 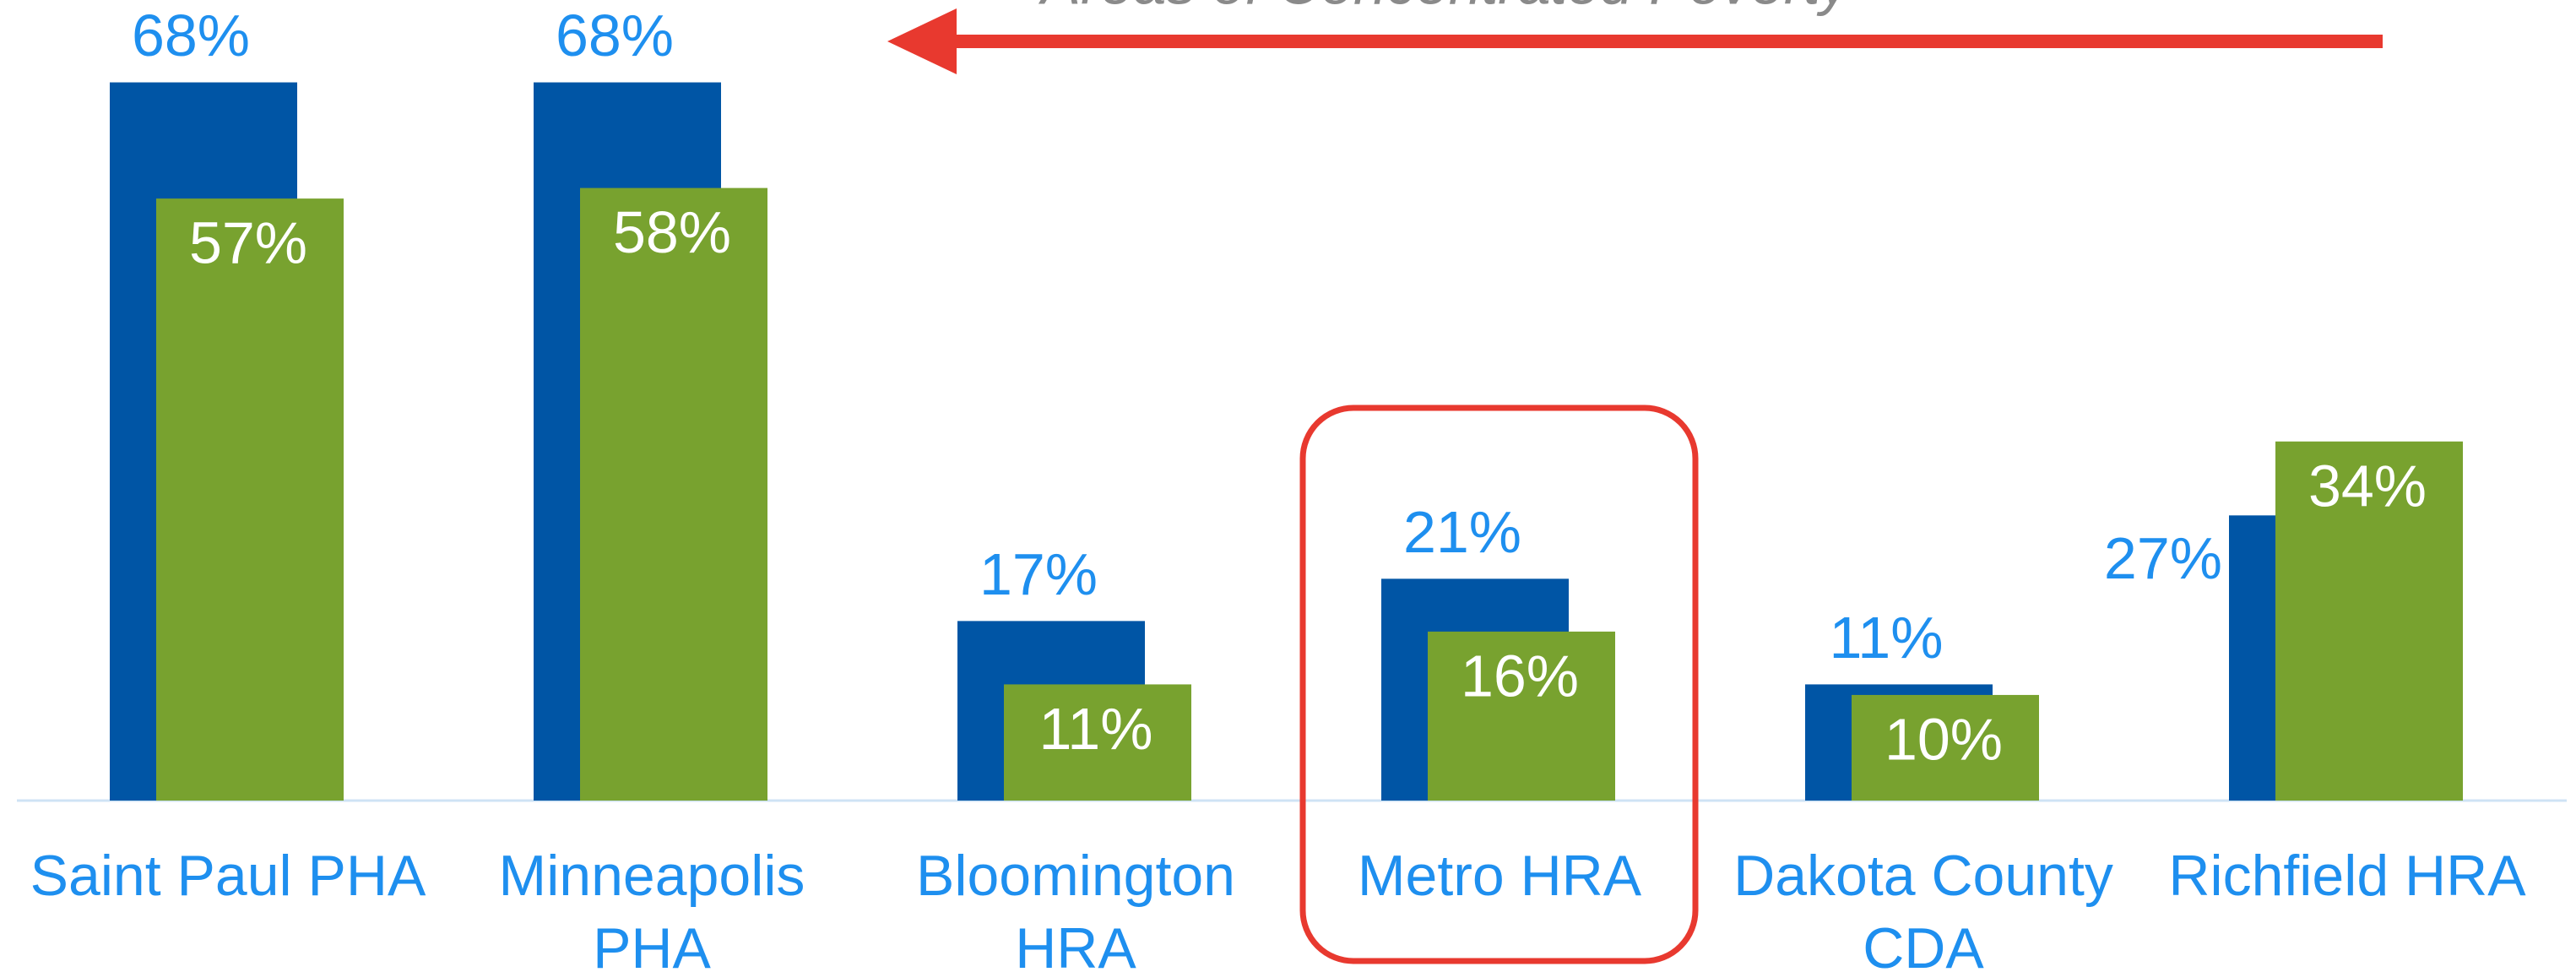 What do you see at coordinates (922, 41) in the screenshot?
I see `arrow-head` at bounding box center [922, 41].